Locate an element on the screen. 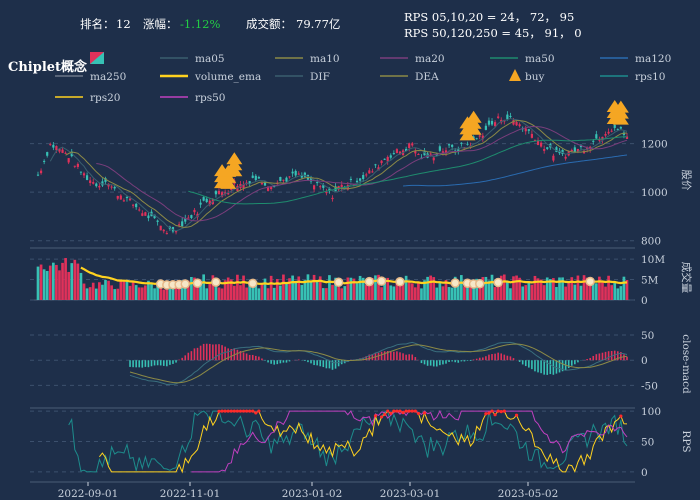 This screenshot has height=500, width=700. legend-label-ma20: ma20 is located at coordinates (430, 59).